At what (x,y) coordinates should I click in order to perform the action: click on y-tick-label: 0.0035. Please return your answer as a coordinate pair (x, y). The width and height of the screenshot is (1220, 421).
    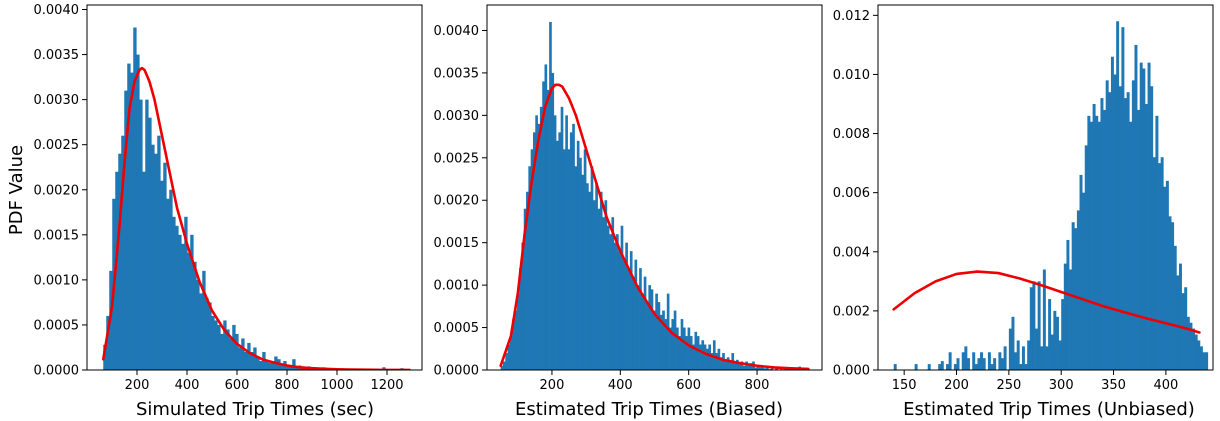
    Looking at the image, I should click on (457, 73).